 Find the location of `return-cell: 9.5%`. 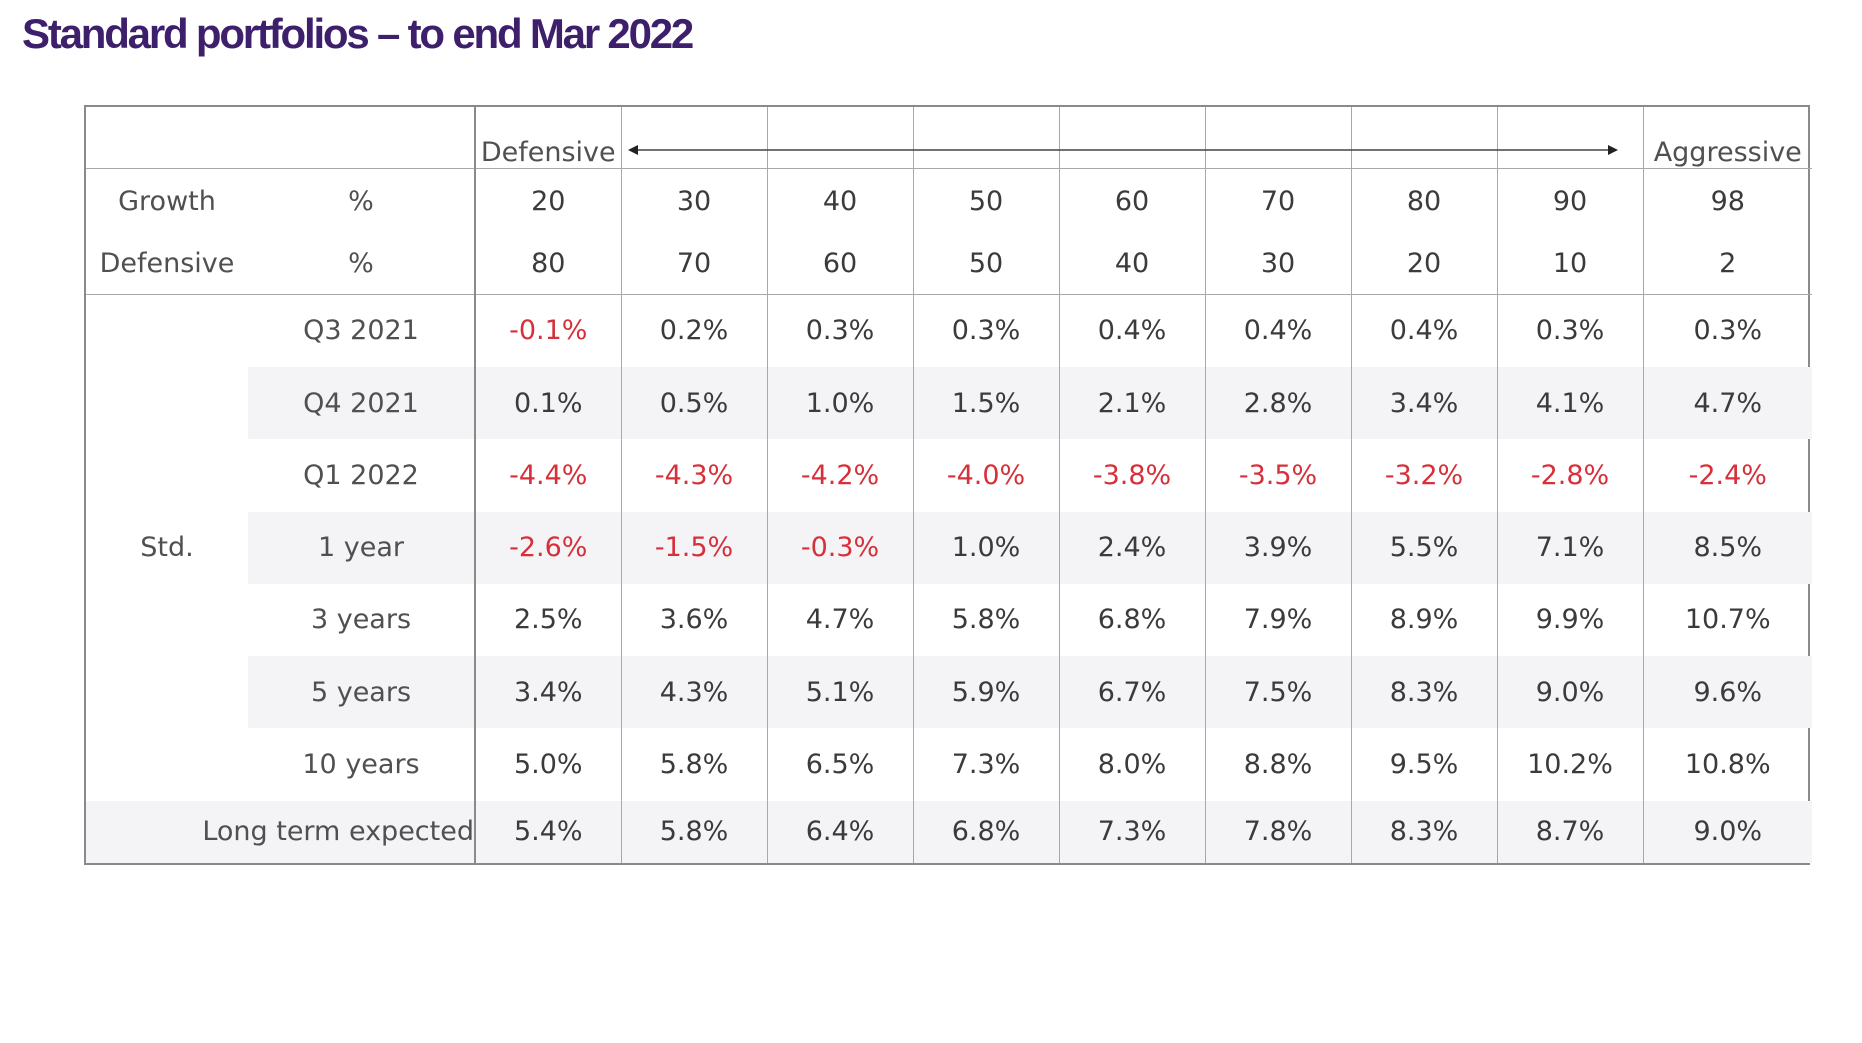

return-cell: 9.5% is located at coordinates (1423, 764).